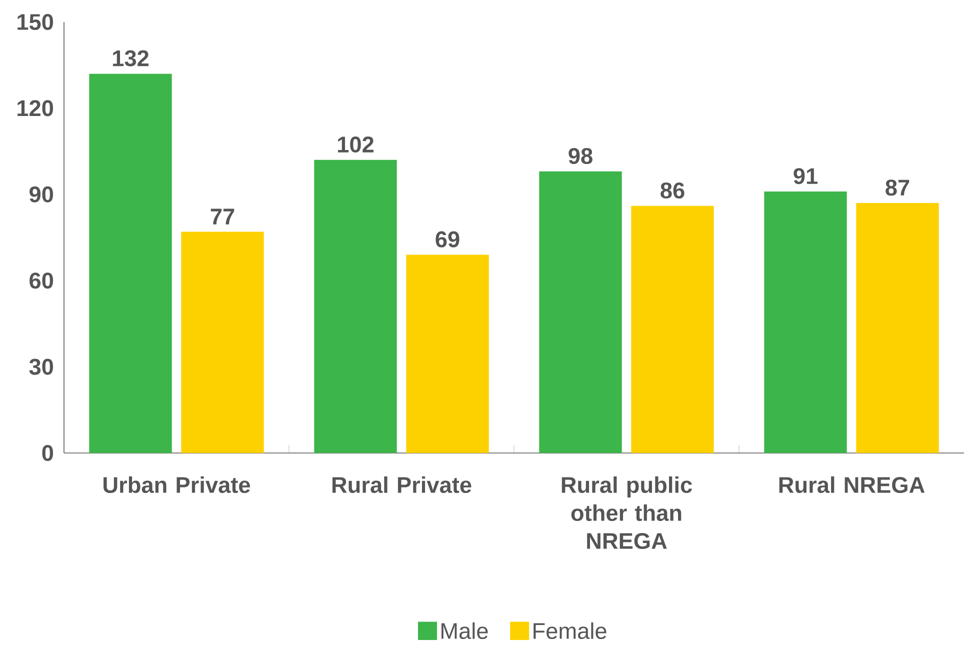 This screenshot has width=971, height=651. Describe the element at coordinates (570, 631) in the screenshot. I see `legend-label: Female` at that location.